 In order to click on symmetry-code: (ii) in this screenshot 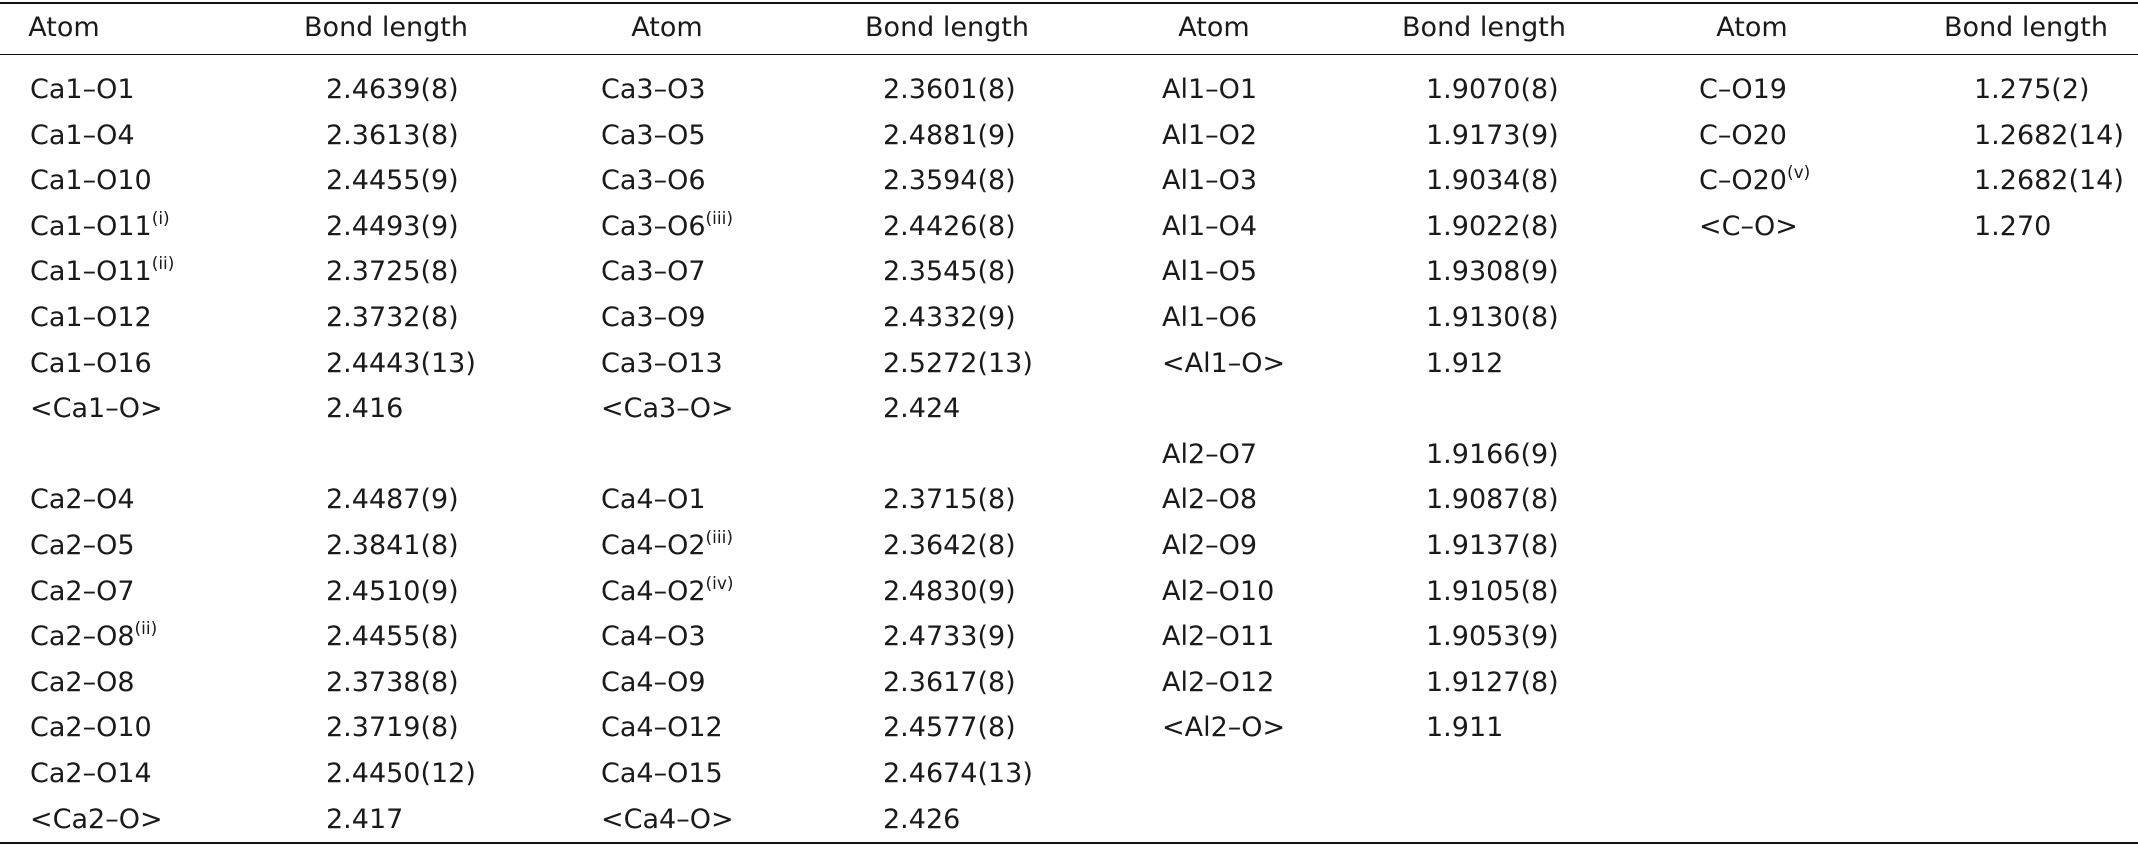, I will do `click(163, 264)`.